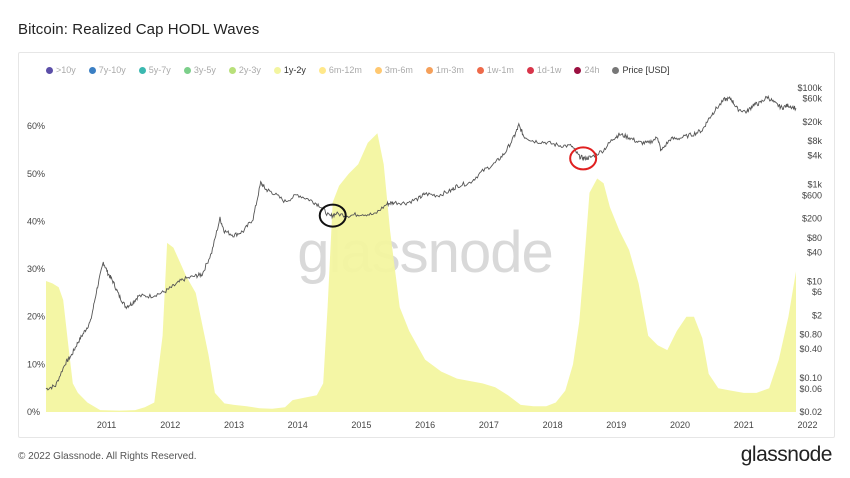 The width and height of the screenshot is (850, 478). I want to click on y-right-tick-label: $10, so click(814, 281).